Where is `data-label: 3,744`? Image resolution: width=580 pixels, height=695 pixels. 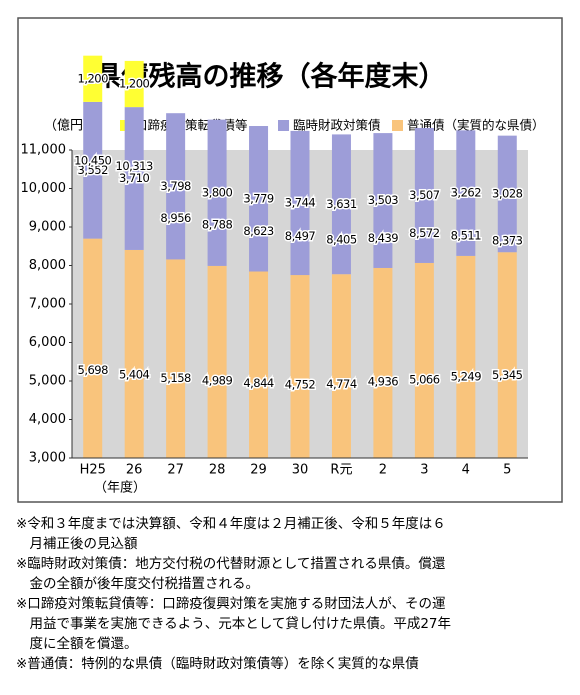 data-label: 3,744 is located at coordinates (300, 202).